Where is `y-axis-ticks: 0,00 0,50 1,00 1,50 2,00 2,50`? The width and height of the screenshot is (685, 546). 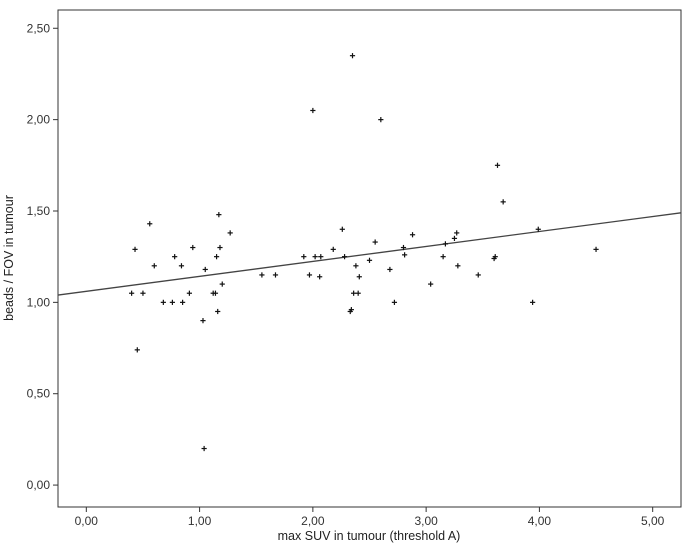
y-axis-ticks: 0,00 0,50 1,00 1,50 2,00 2,50 is located at coordinates (42, 256).